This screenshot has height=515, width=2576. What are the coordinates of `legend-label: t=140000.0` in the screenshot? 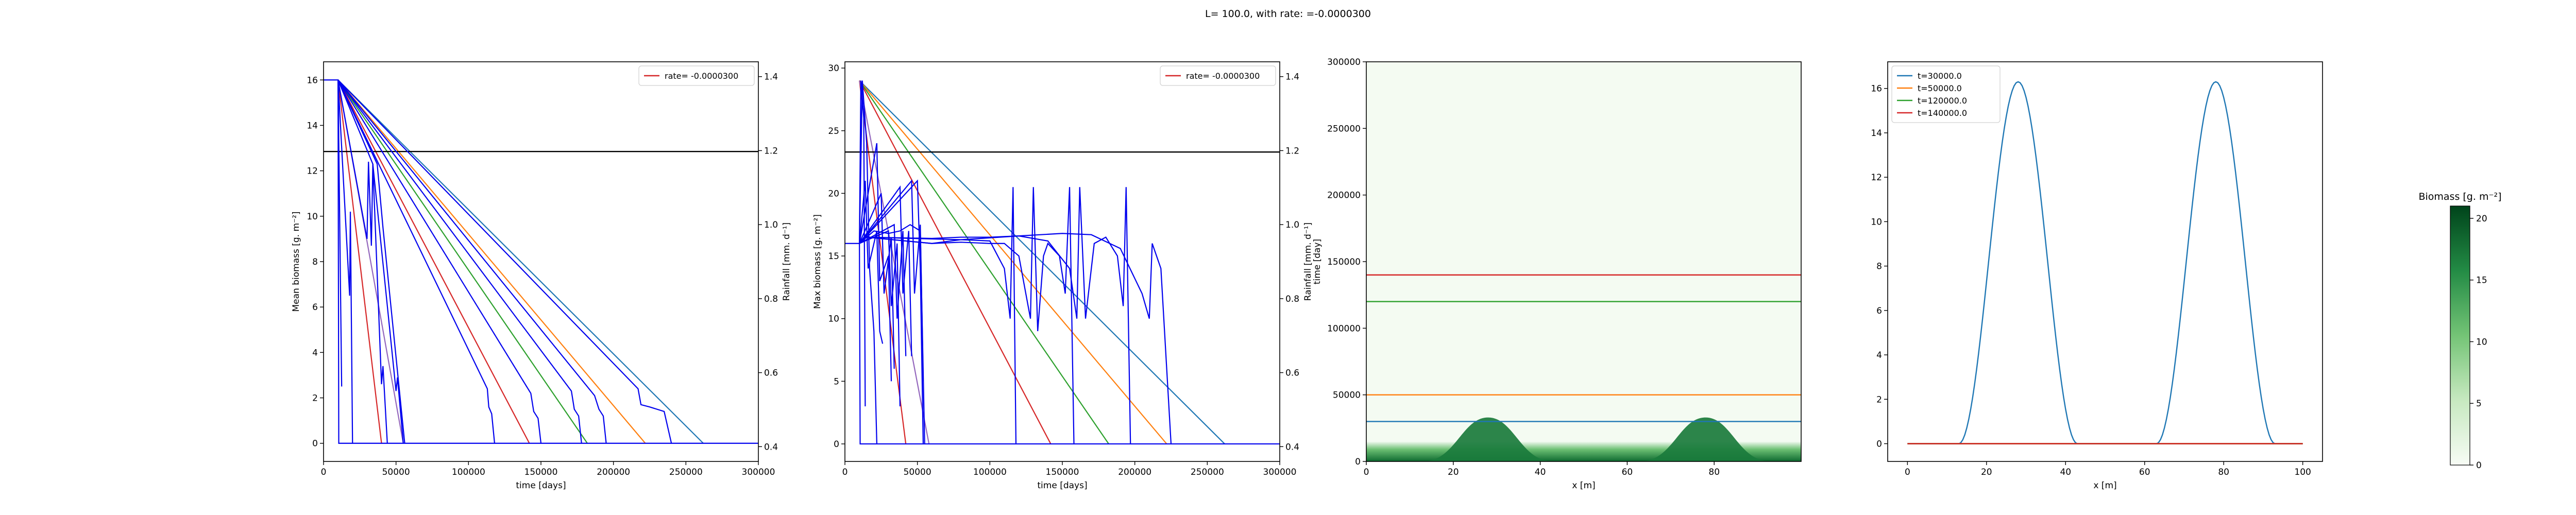 It's located at (1942, 113).